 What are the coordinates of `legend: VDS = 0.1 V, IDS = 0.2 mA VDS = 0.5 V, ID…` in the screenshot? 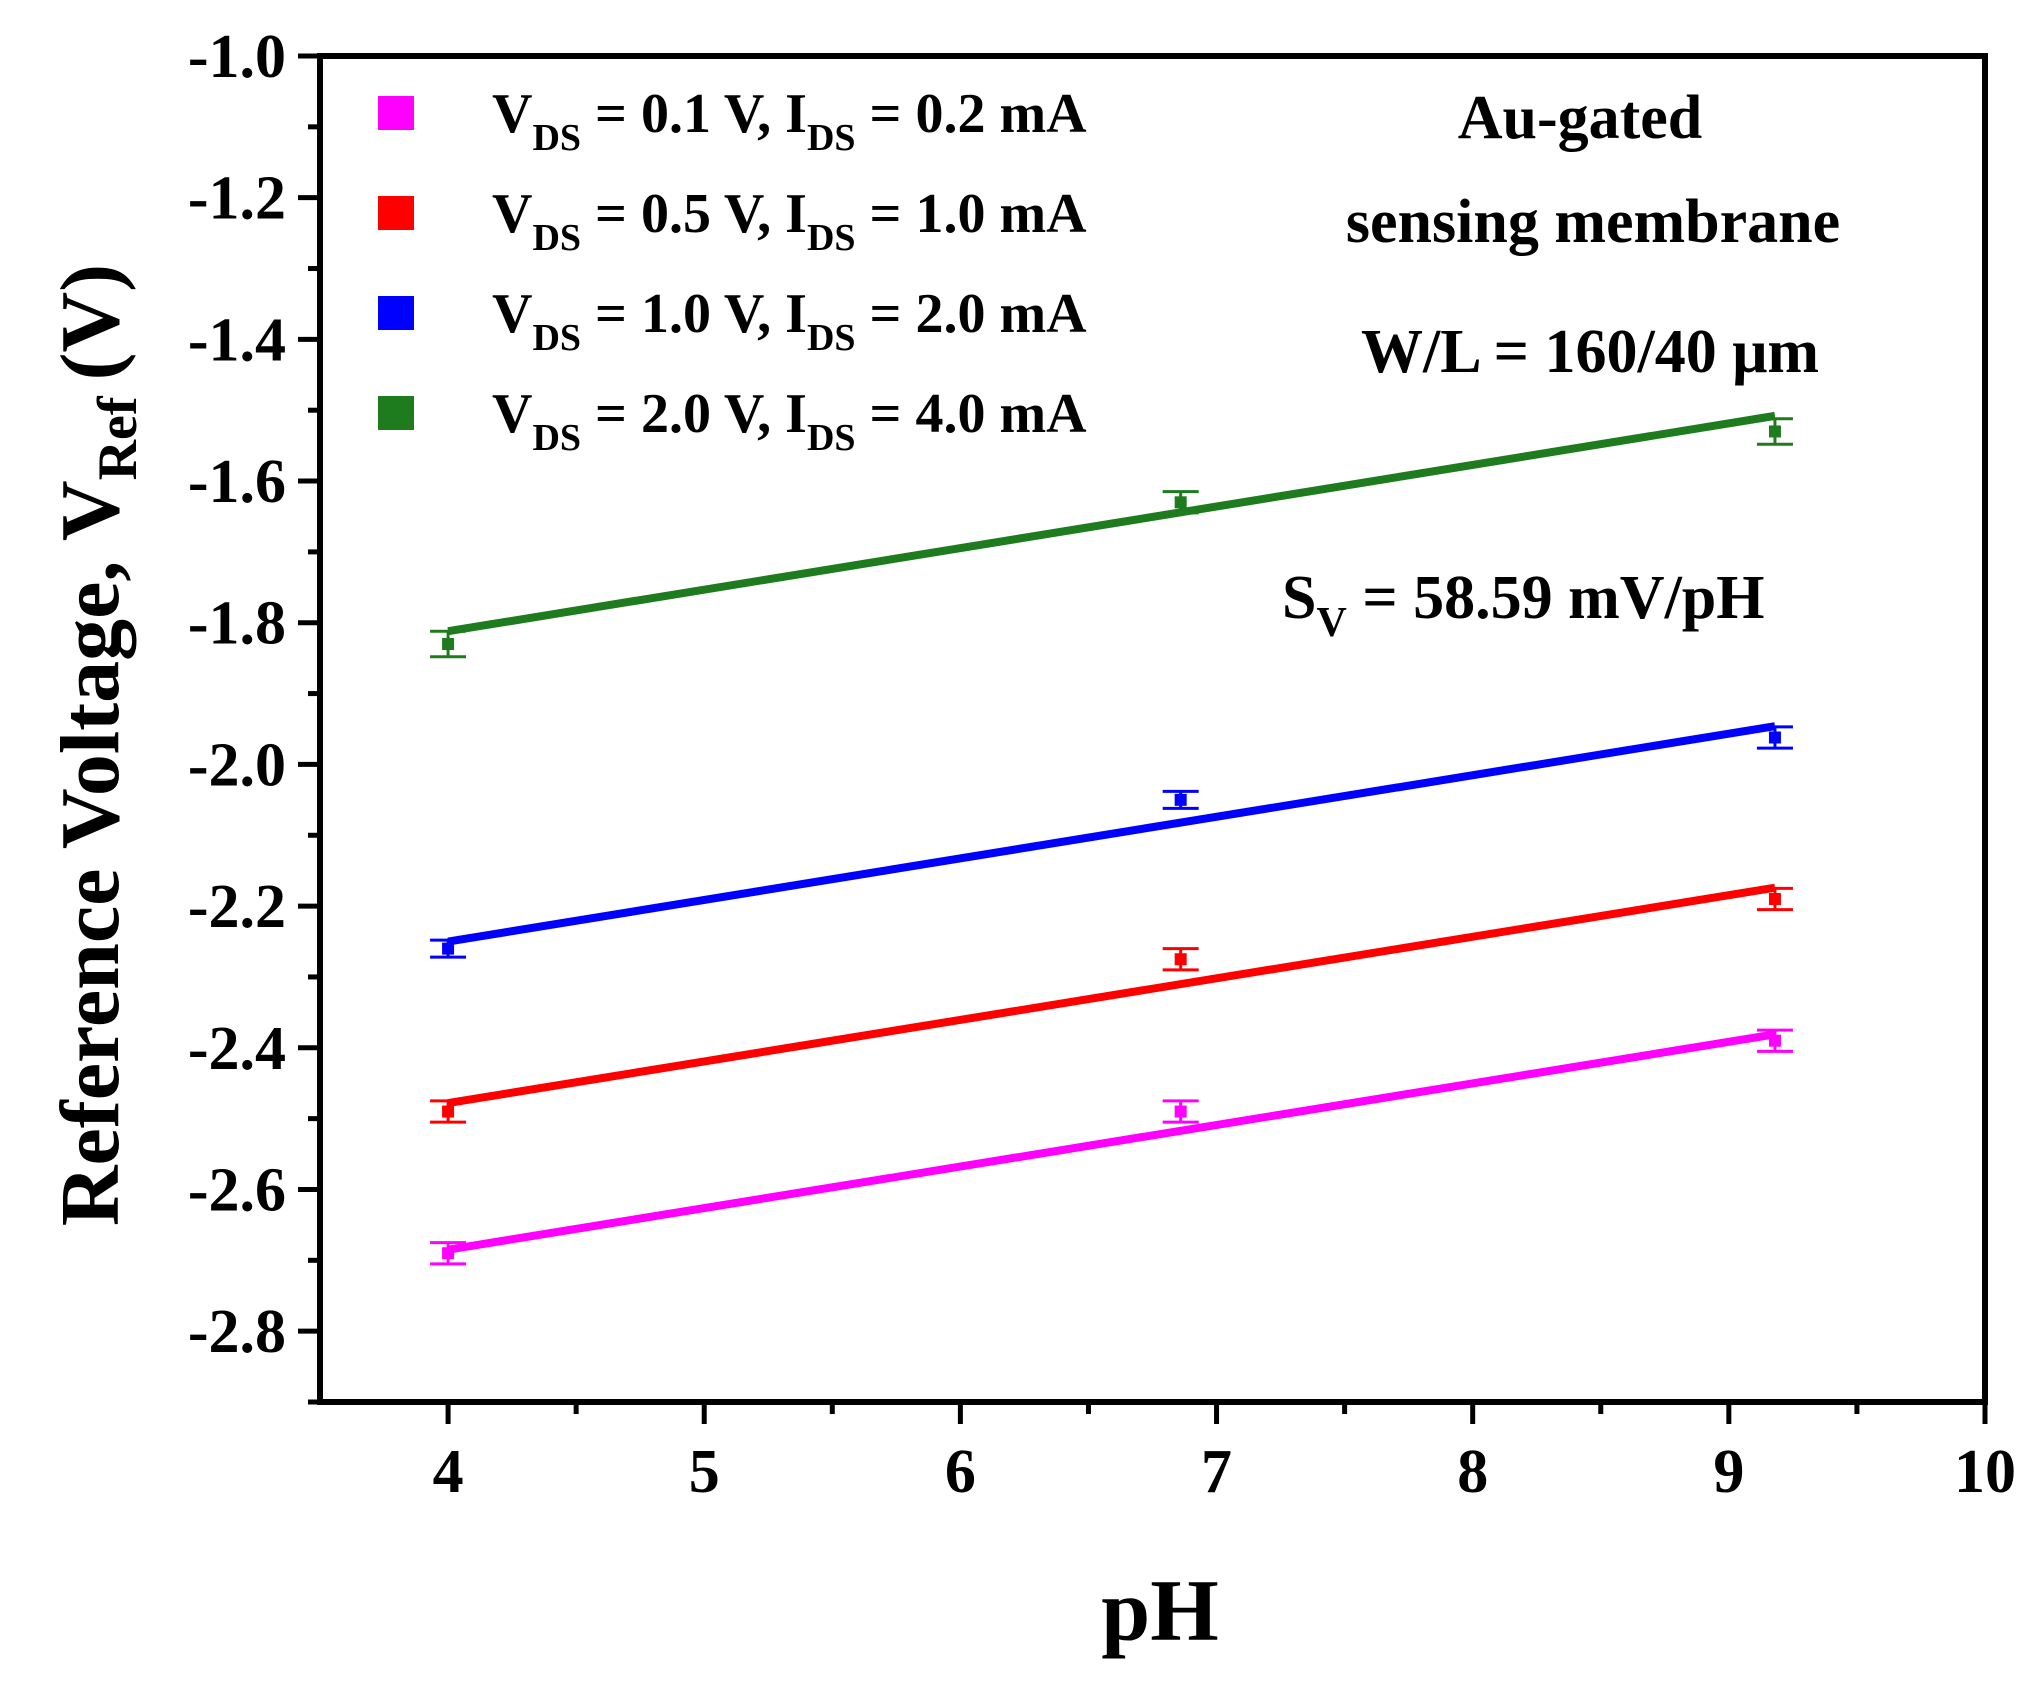 It's located at (732, 271).